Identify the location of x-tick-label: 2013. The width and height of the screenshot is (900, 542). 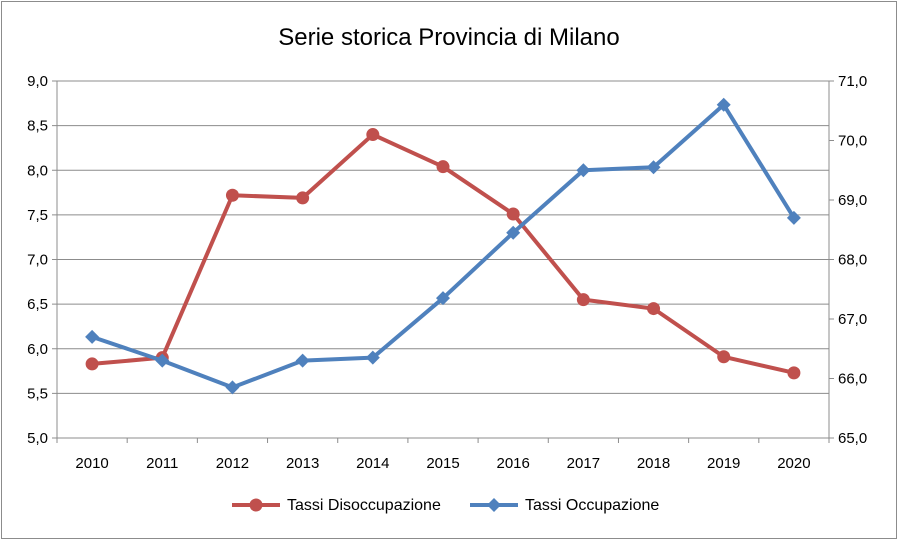
(302, 463).